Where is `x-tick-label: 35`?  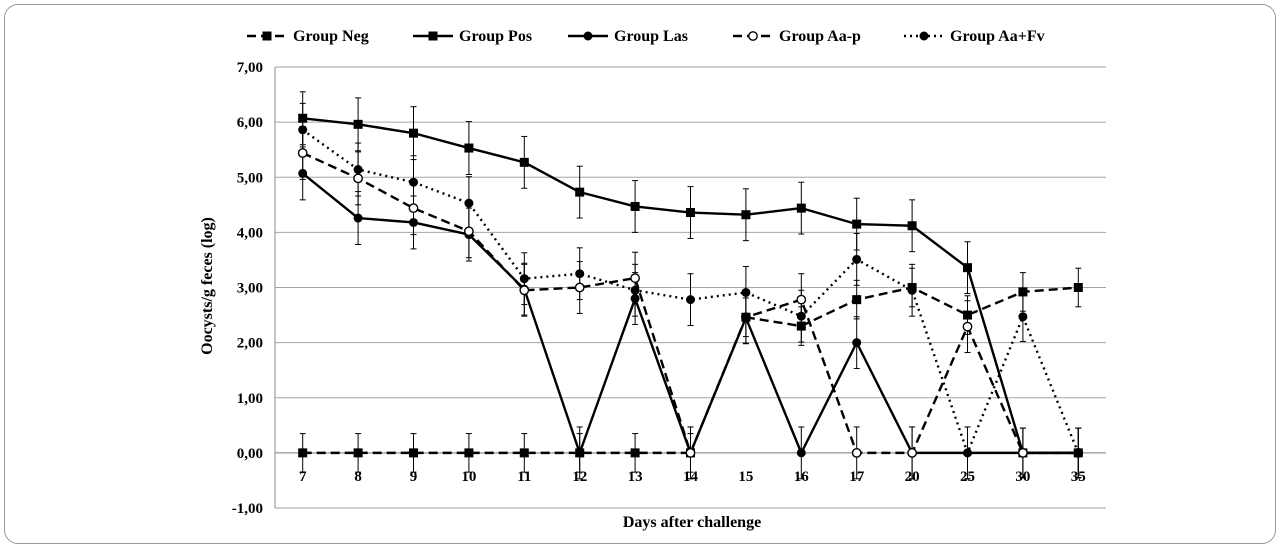
x-tick-label: 35 is located at coordinates (1078, 477).